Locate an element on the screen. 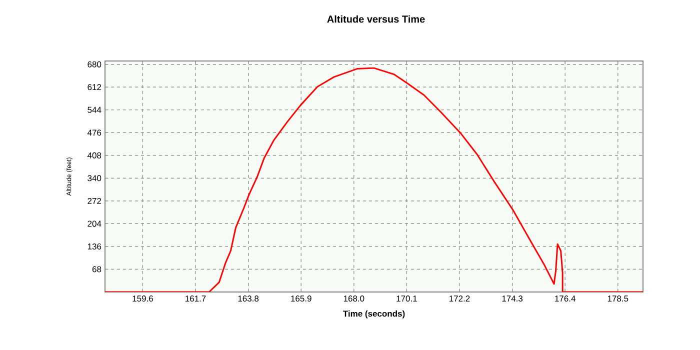  y-tick-label: 204 is located at coordinates (95, 223).